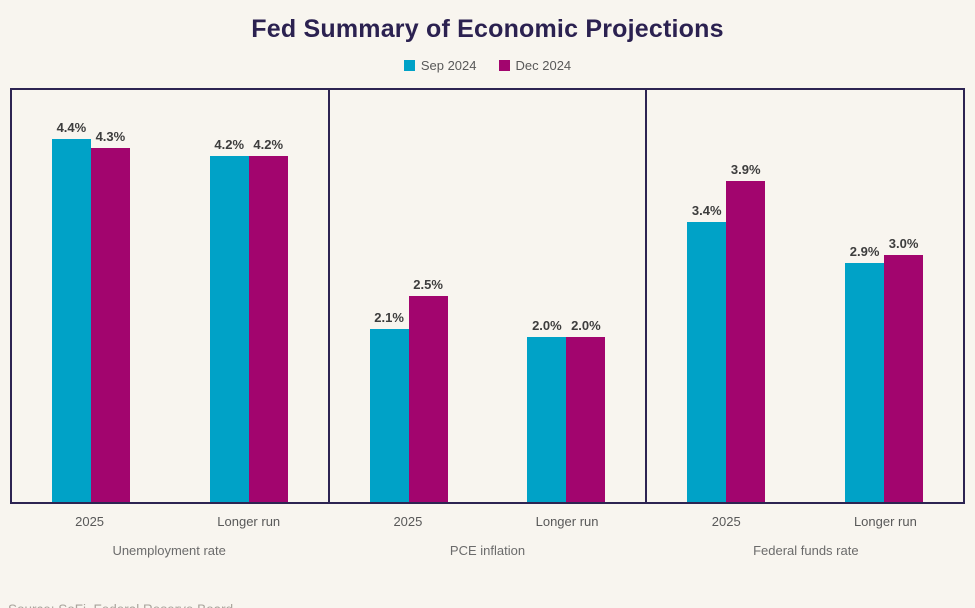 The image size is (975, 608). Describe the element at coordinates (586, 296) in the screenshot. I see `bar-column-dec-2024: 2.0%` at that location.